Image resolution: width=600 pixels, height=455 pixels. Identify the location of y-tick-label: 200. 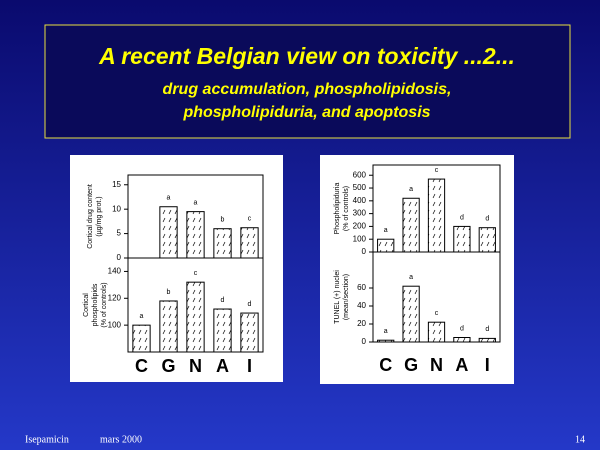
(360, 226).